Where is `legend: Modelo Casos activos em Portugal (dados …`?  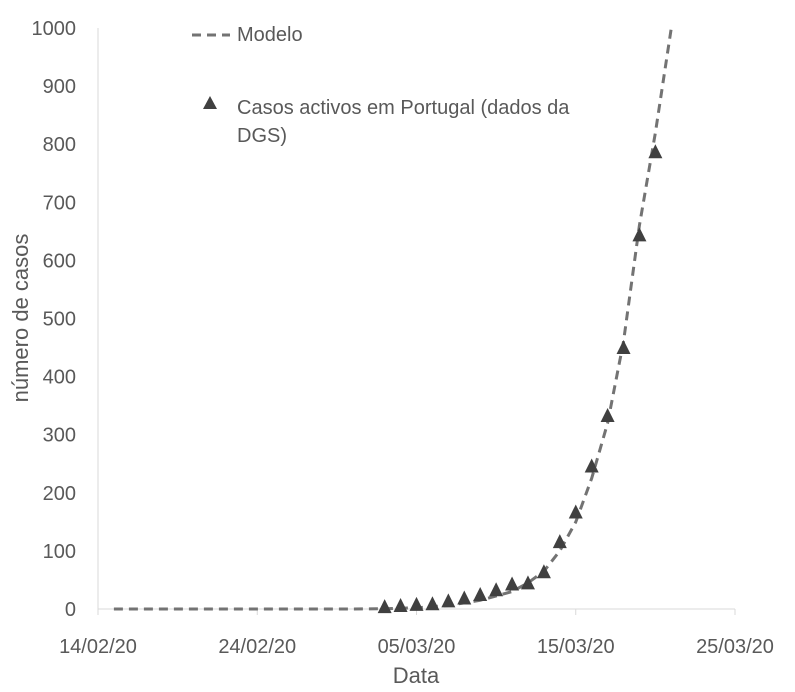 legend: Modelo Casos activos em Portugal (dados … is located at coordinates (381, 85).